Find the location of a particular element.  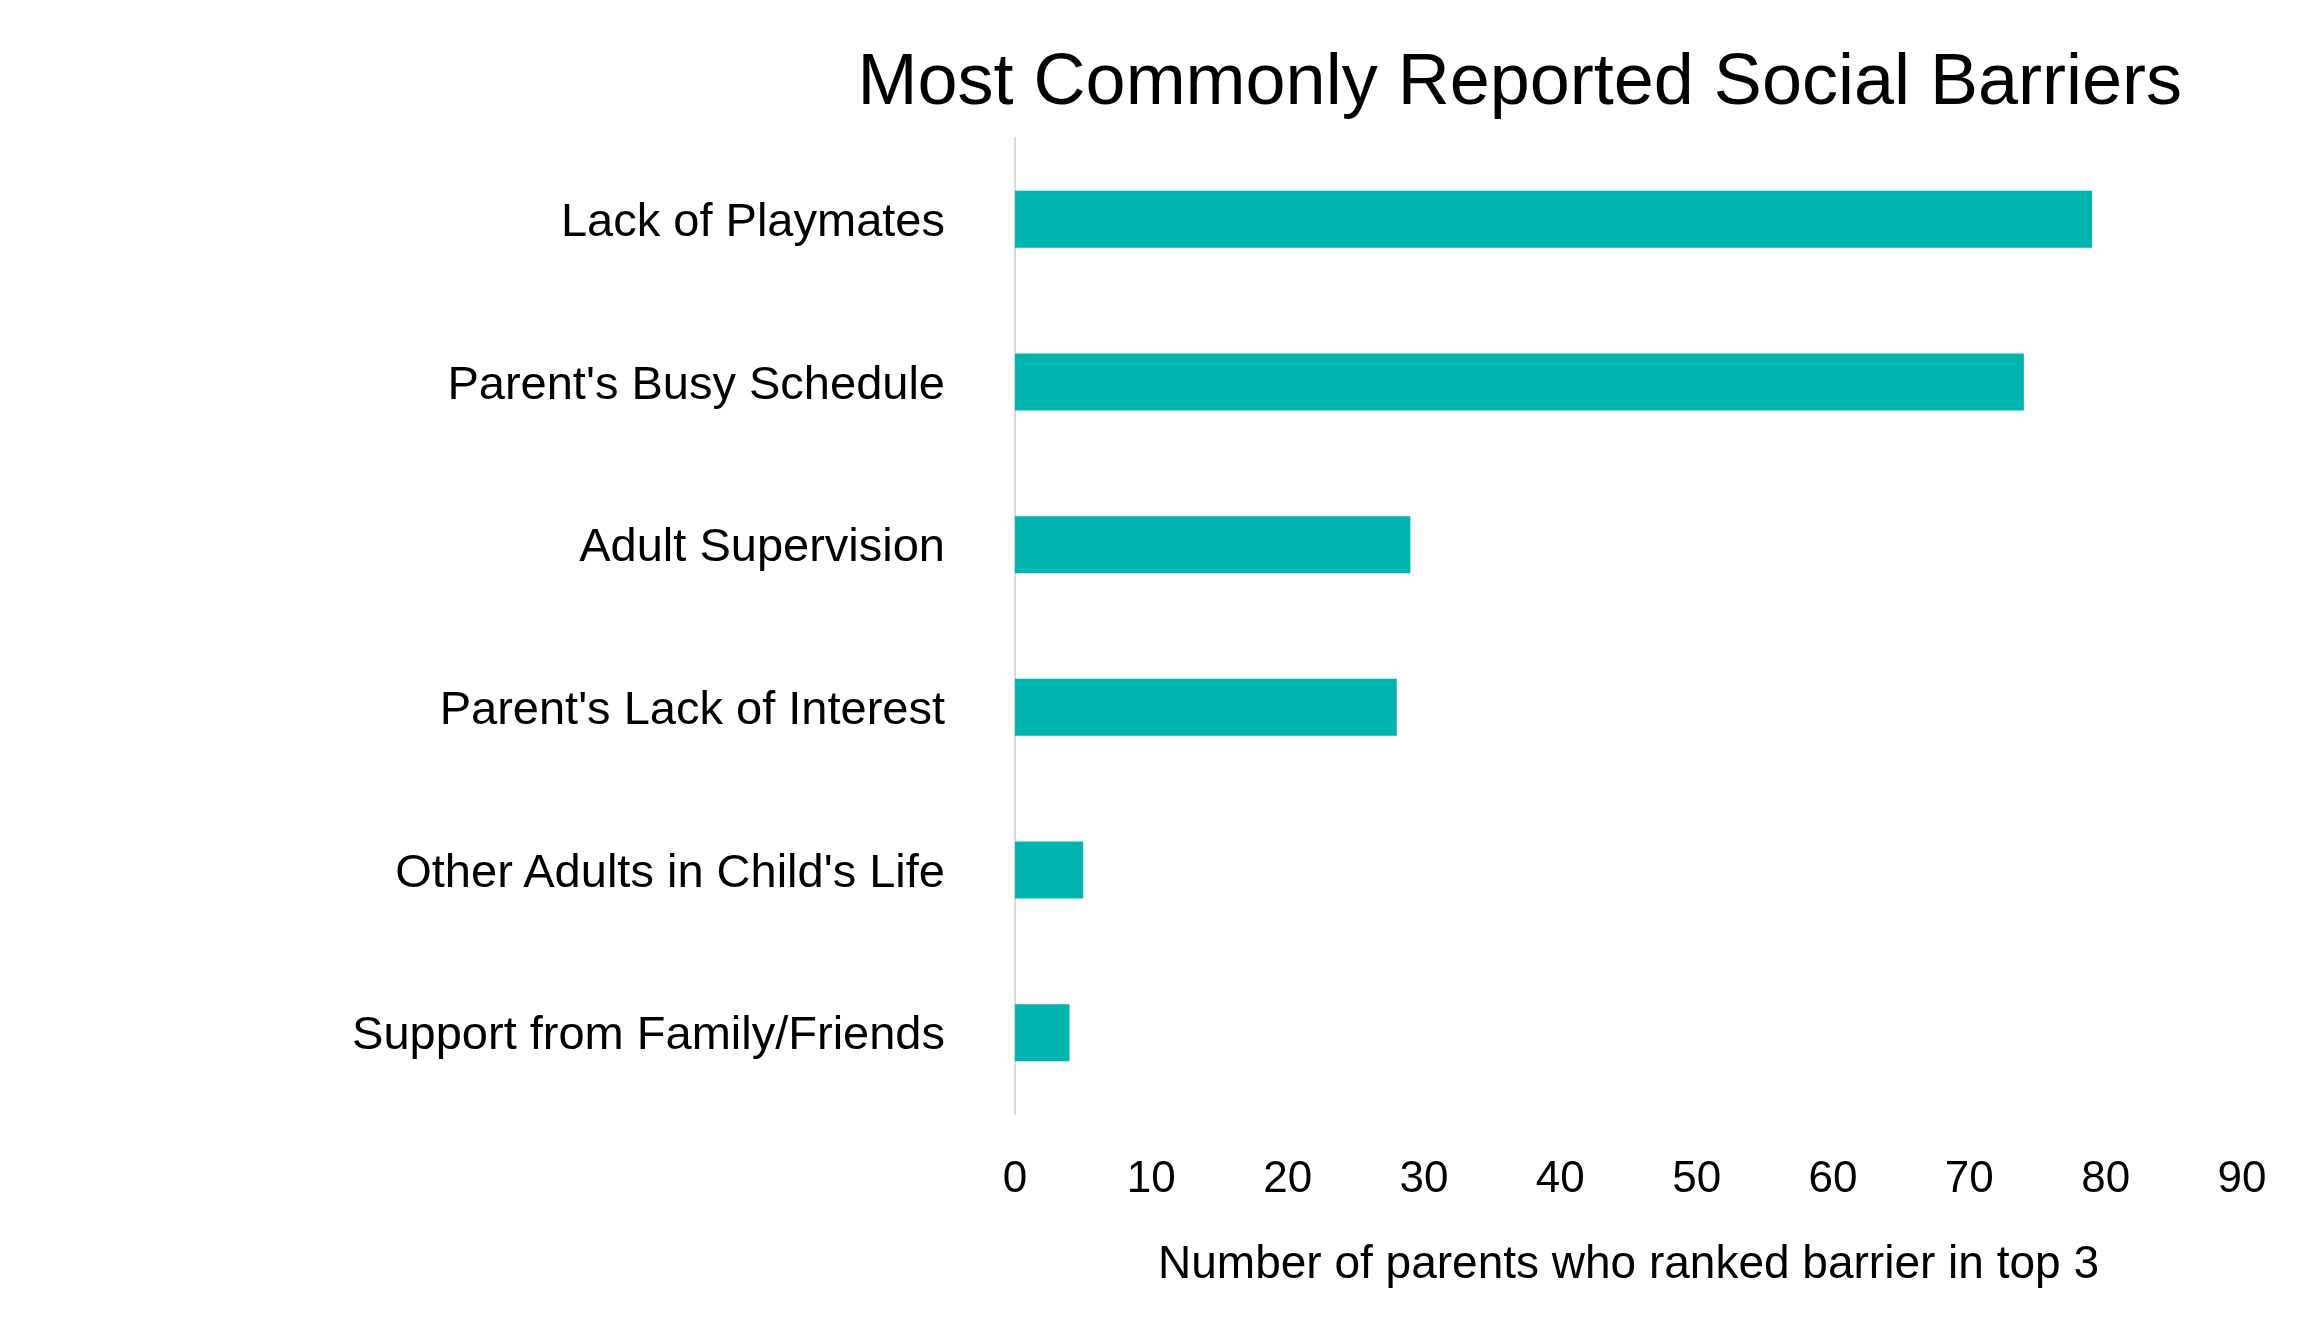

x-tick-label: 90 is located at coordinates (2242, 1176).